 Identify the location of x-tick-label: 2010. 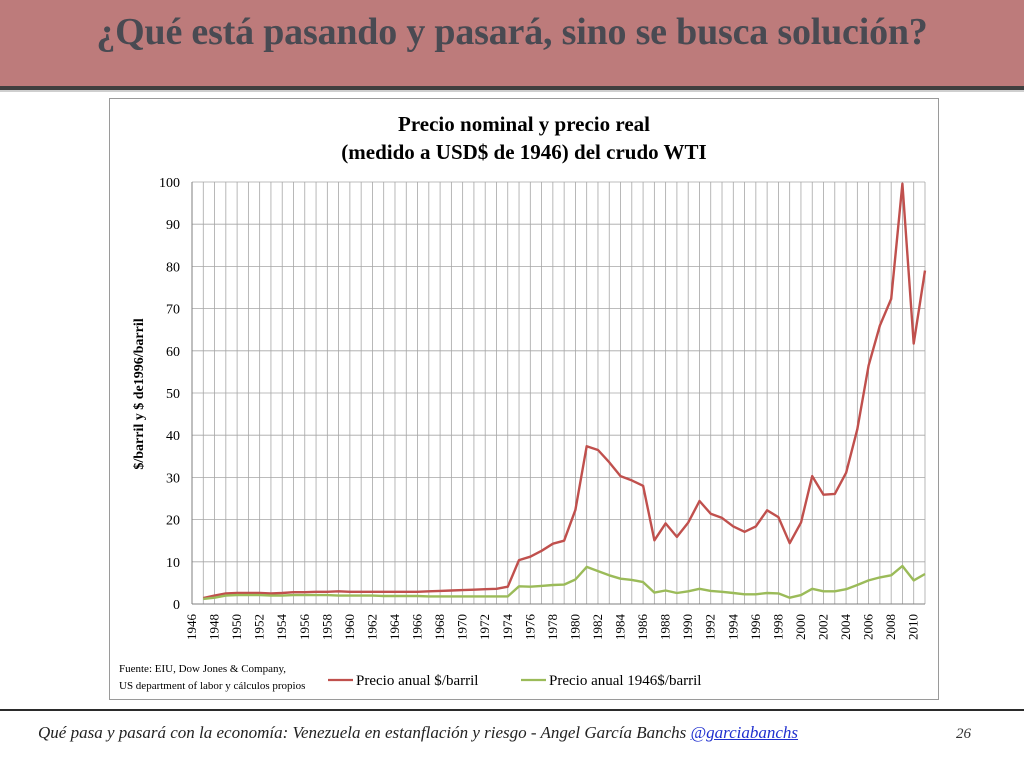
(913, 627).